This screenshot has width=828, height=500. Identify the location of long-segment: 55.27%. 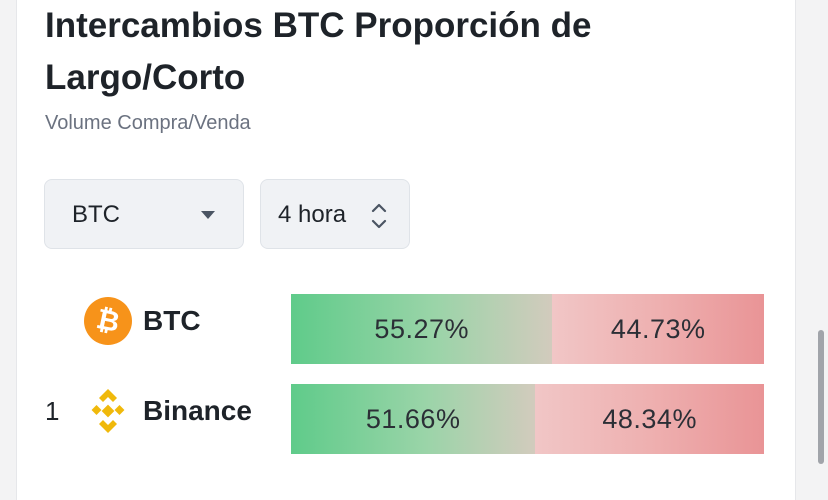
(422, 329).